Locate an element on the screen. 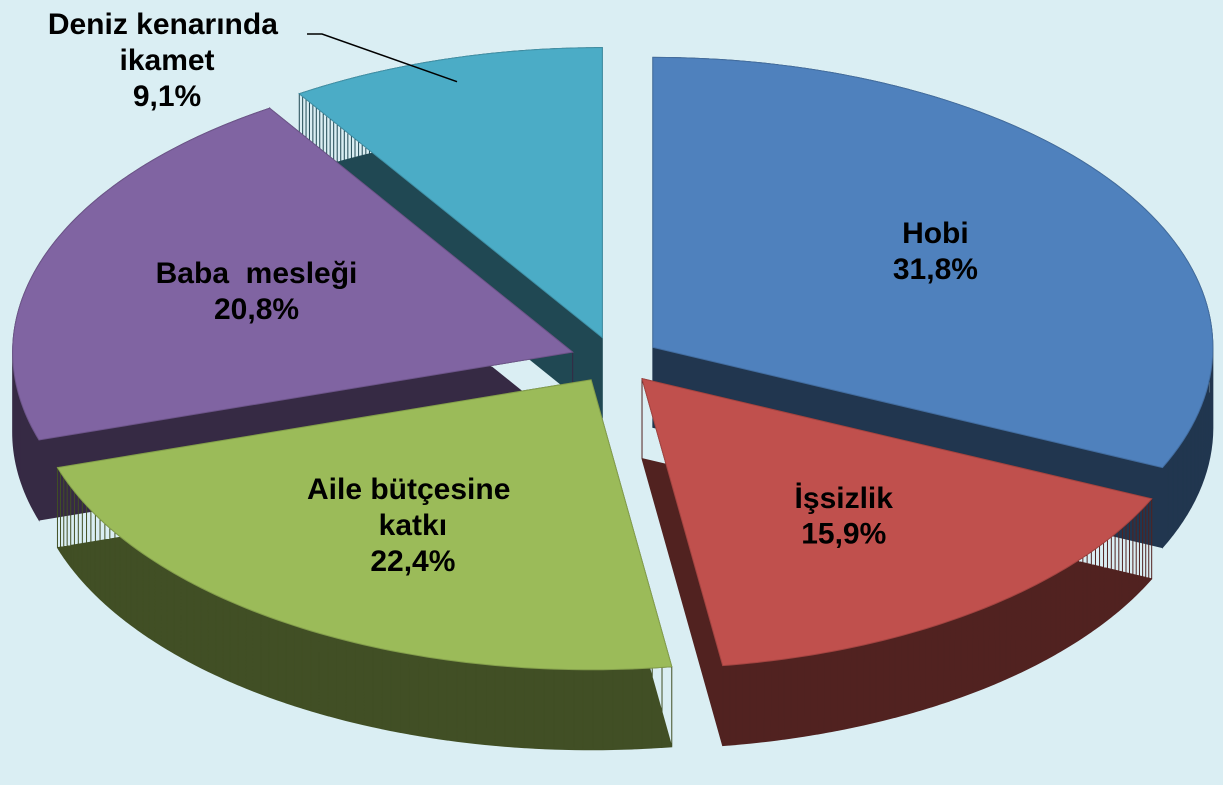 This screenshot has width=1223, height=785. slice-label: Aile bütçesine katkı is located at coordinates (413, 507).